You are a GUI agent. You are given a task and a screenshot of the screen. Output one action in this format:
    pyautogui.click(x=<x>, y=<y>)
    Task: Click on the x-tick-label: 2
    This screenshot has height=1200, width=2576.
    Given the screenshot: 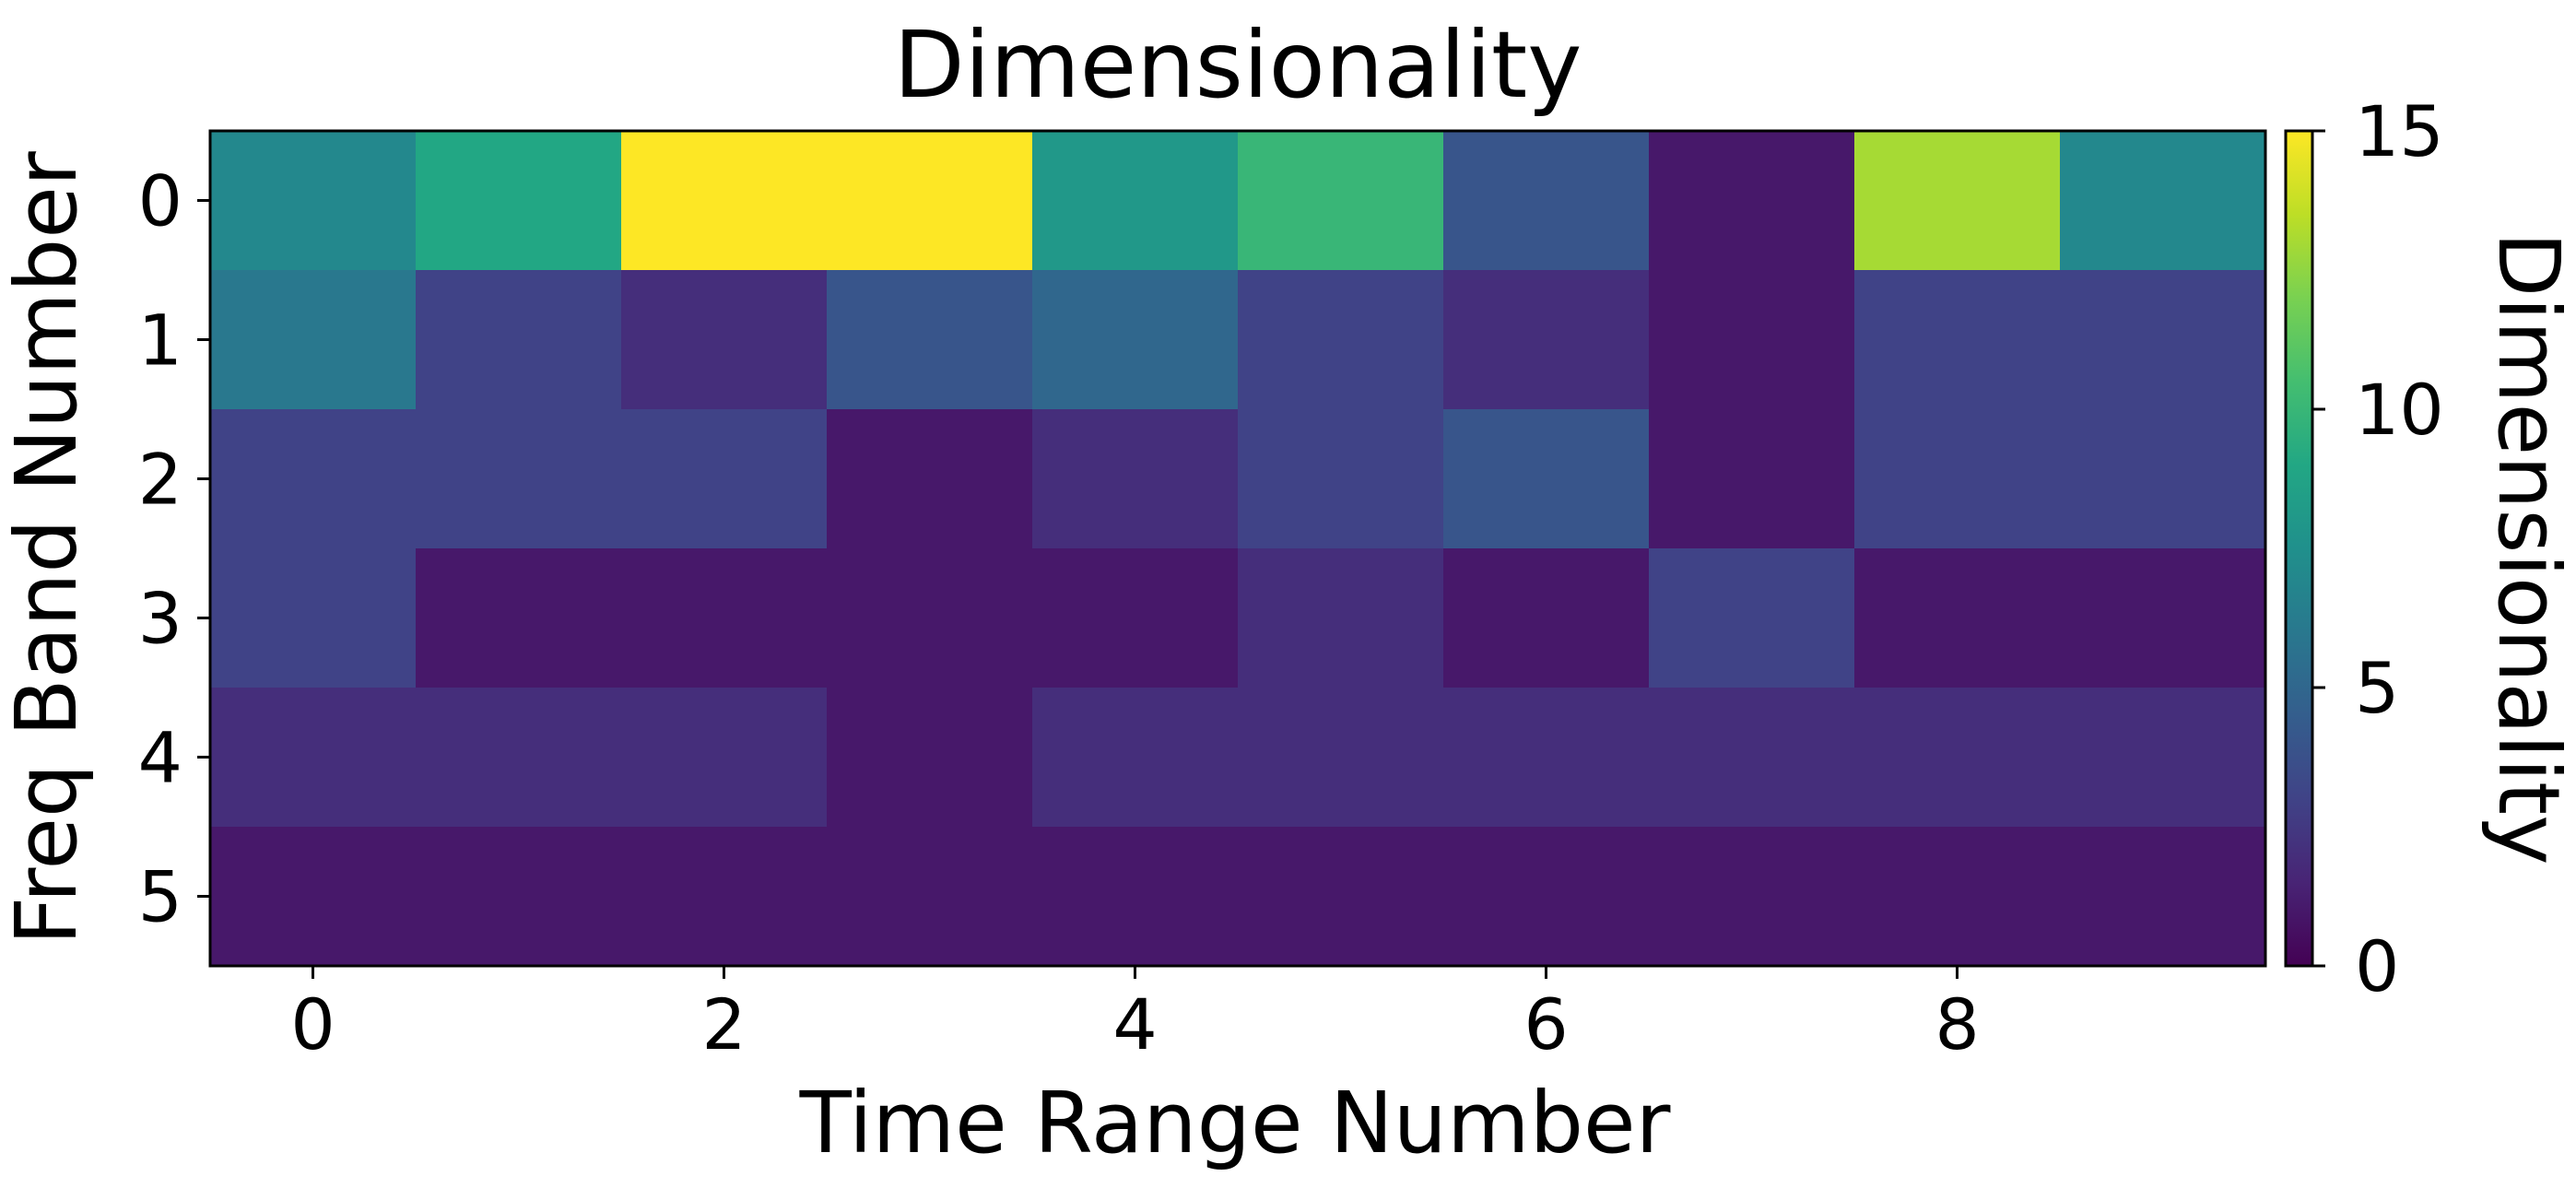 What is the action you would take?
    pyautogui.click(x=723, y=1024)
    